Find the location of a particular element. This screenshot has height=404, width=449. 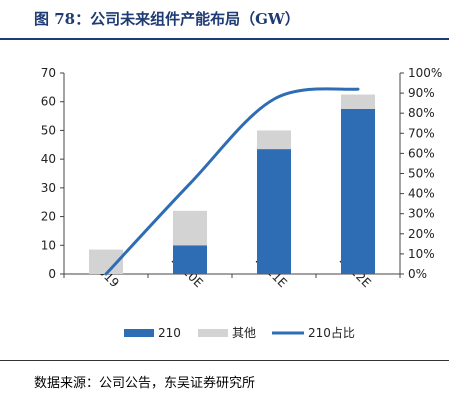

source-note: 数据来源：公司公告，东吴证券研究所 is located at coordinates (145, 383).